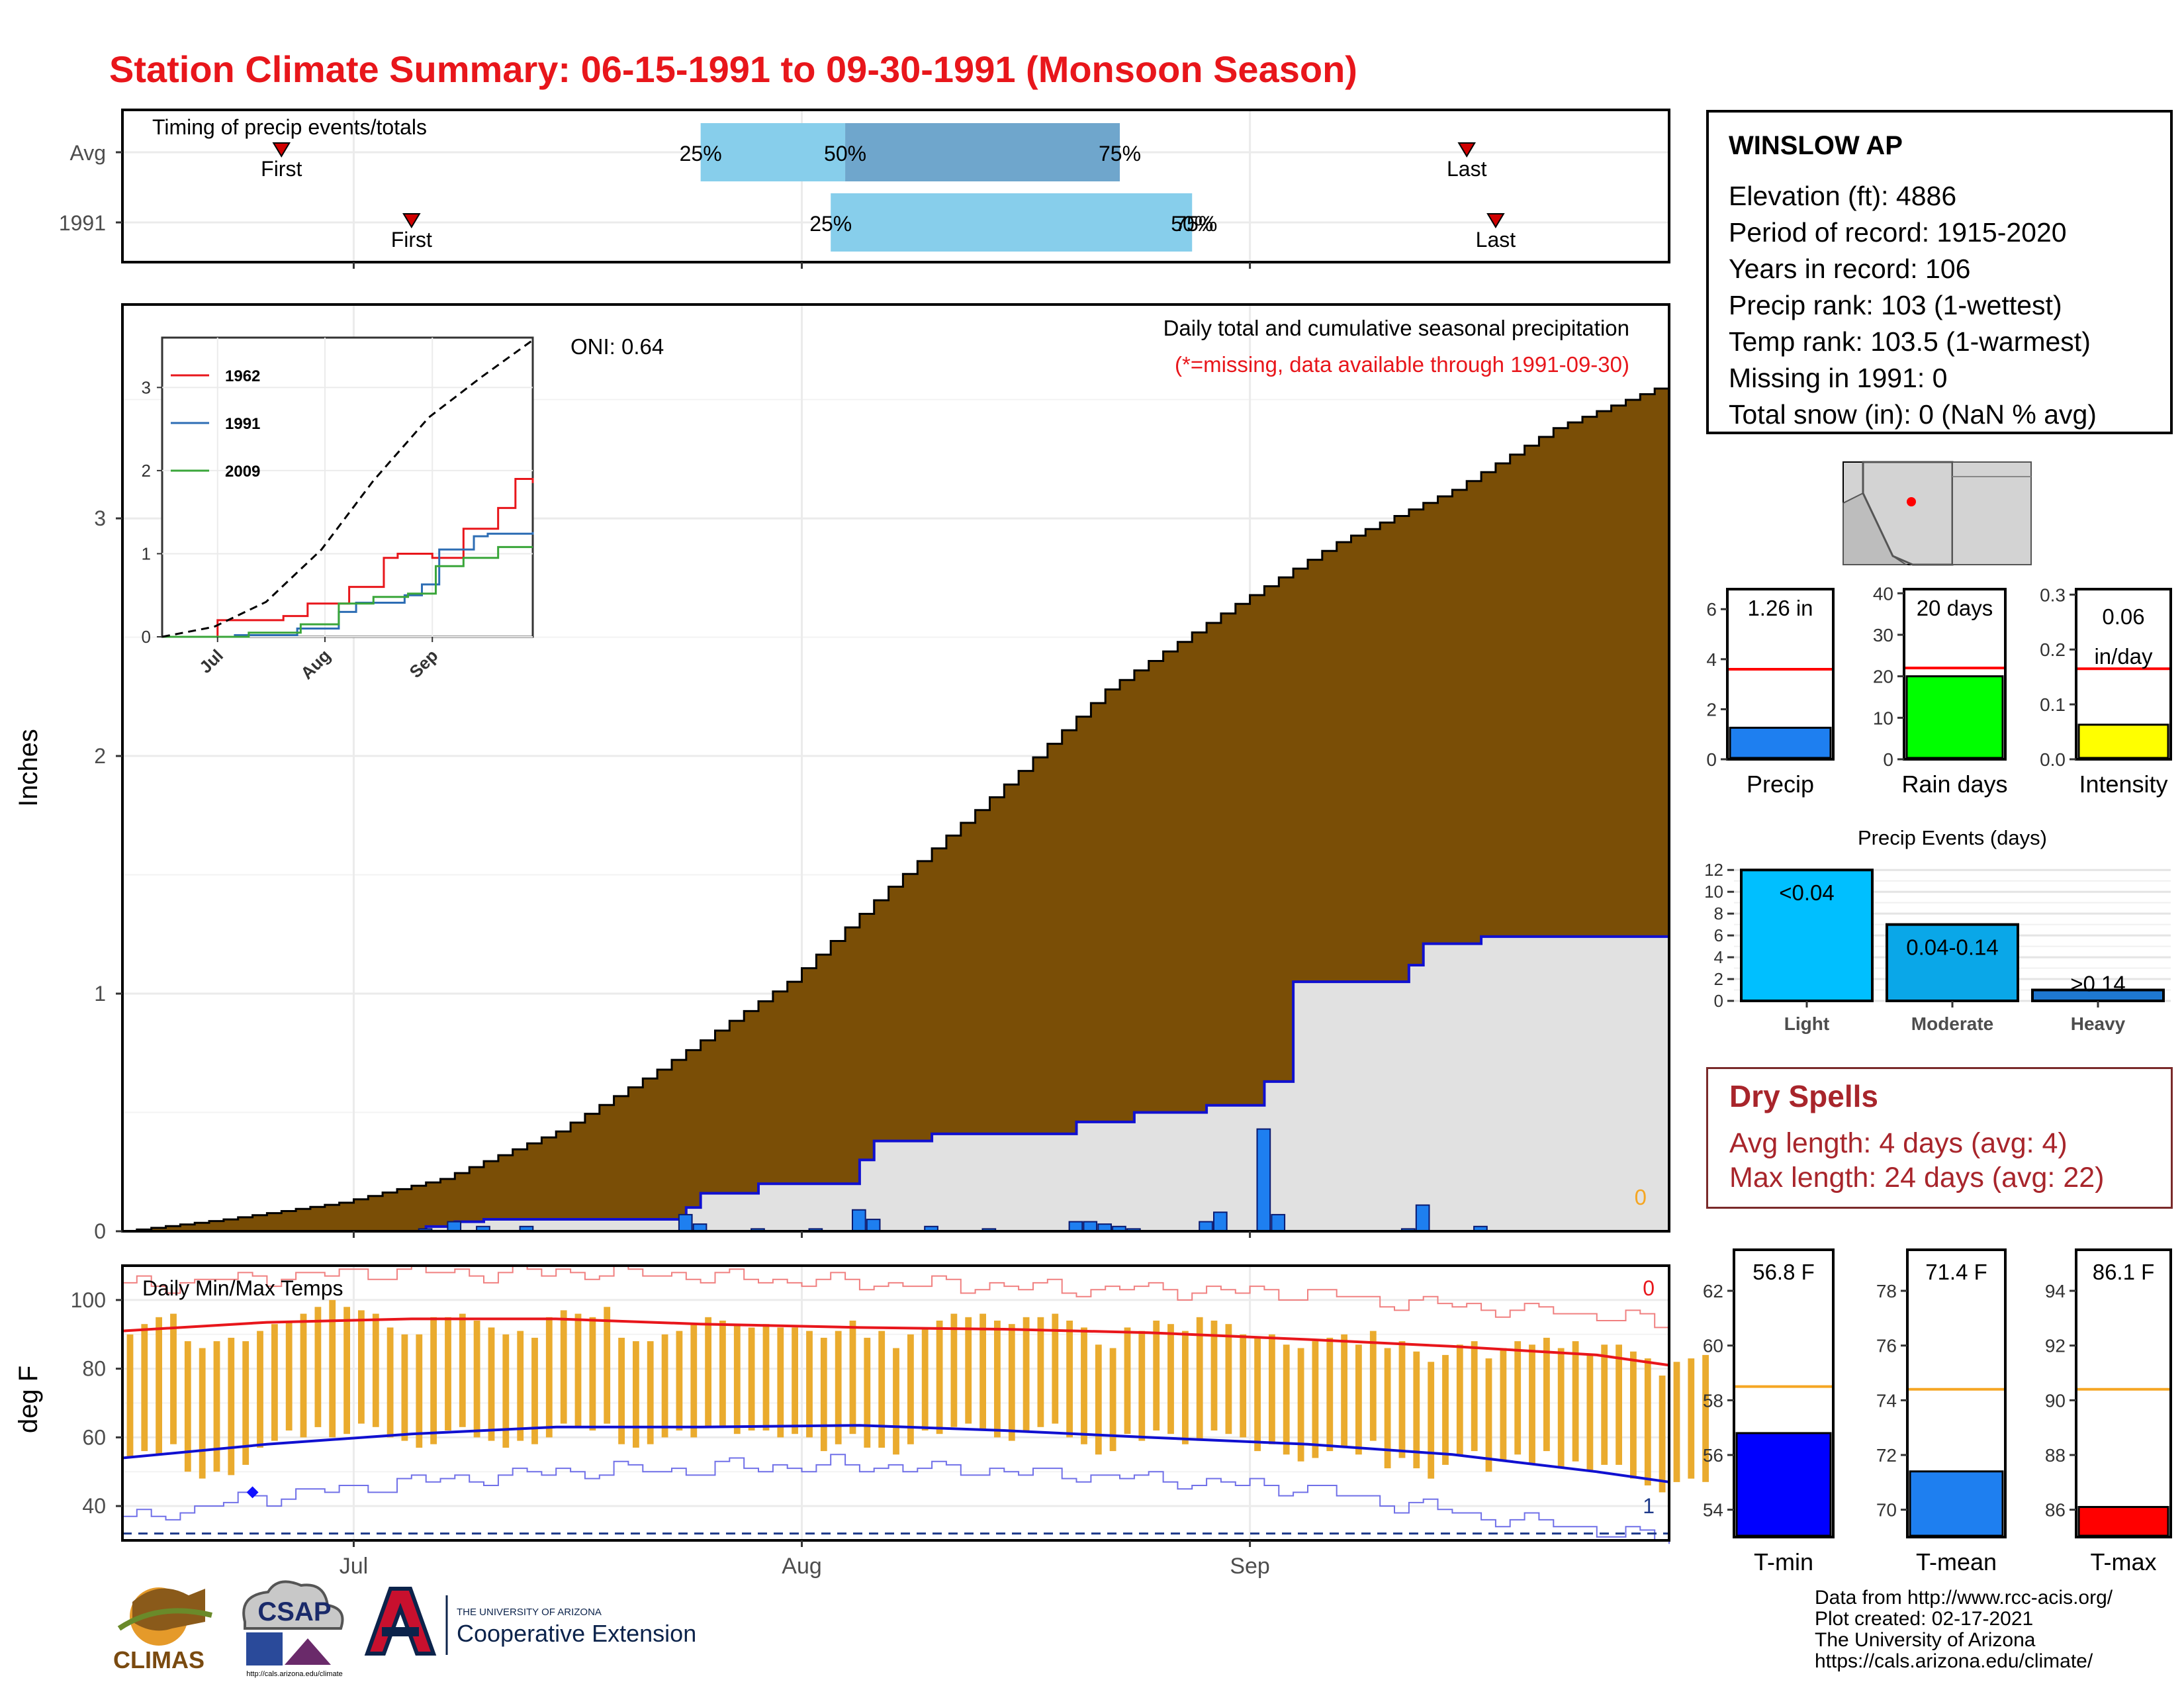 This screenshot has width=2184, height=1688. What do you see at coordinates (1780, 742) in the screenshot?
I see `mini-bar-season_precip` at bounding box center [1780, 742].